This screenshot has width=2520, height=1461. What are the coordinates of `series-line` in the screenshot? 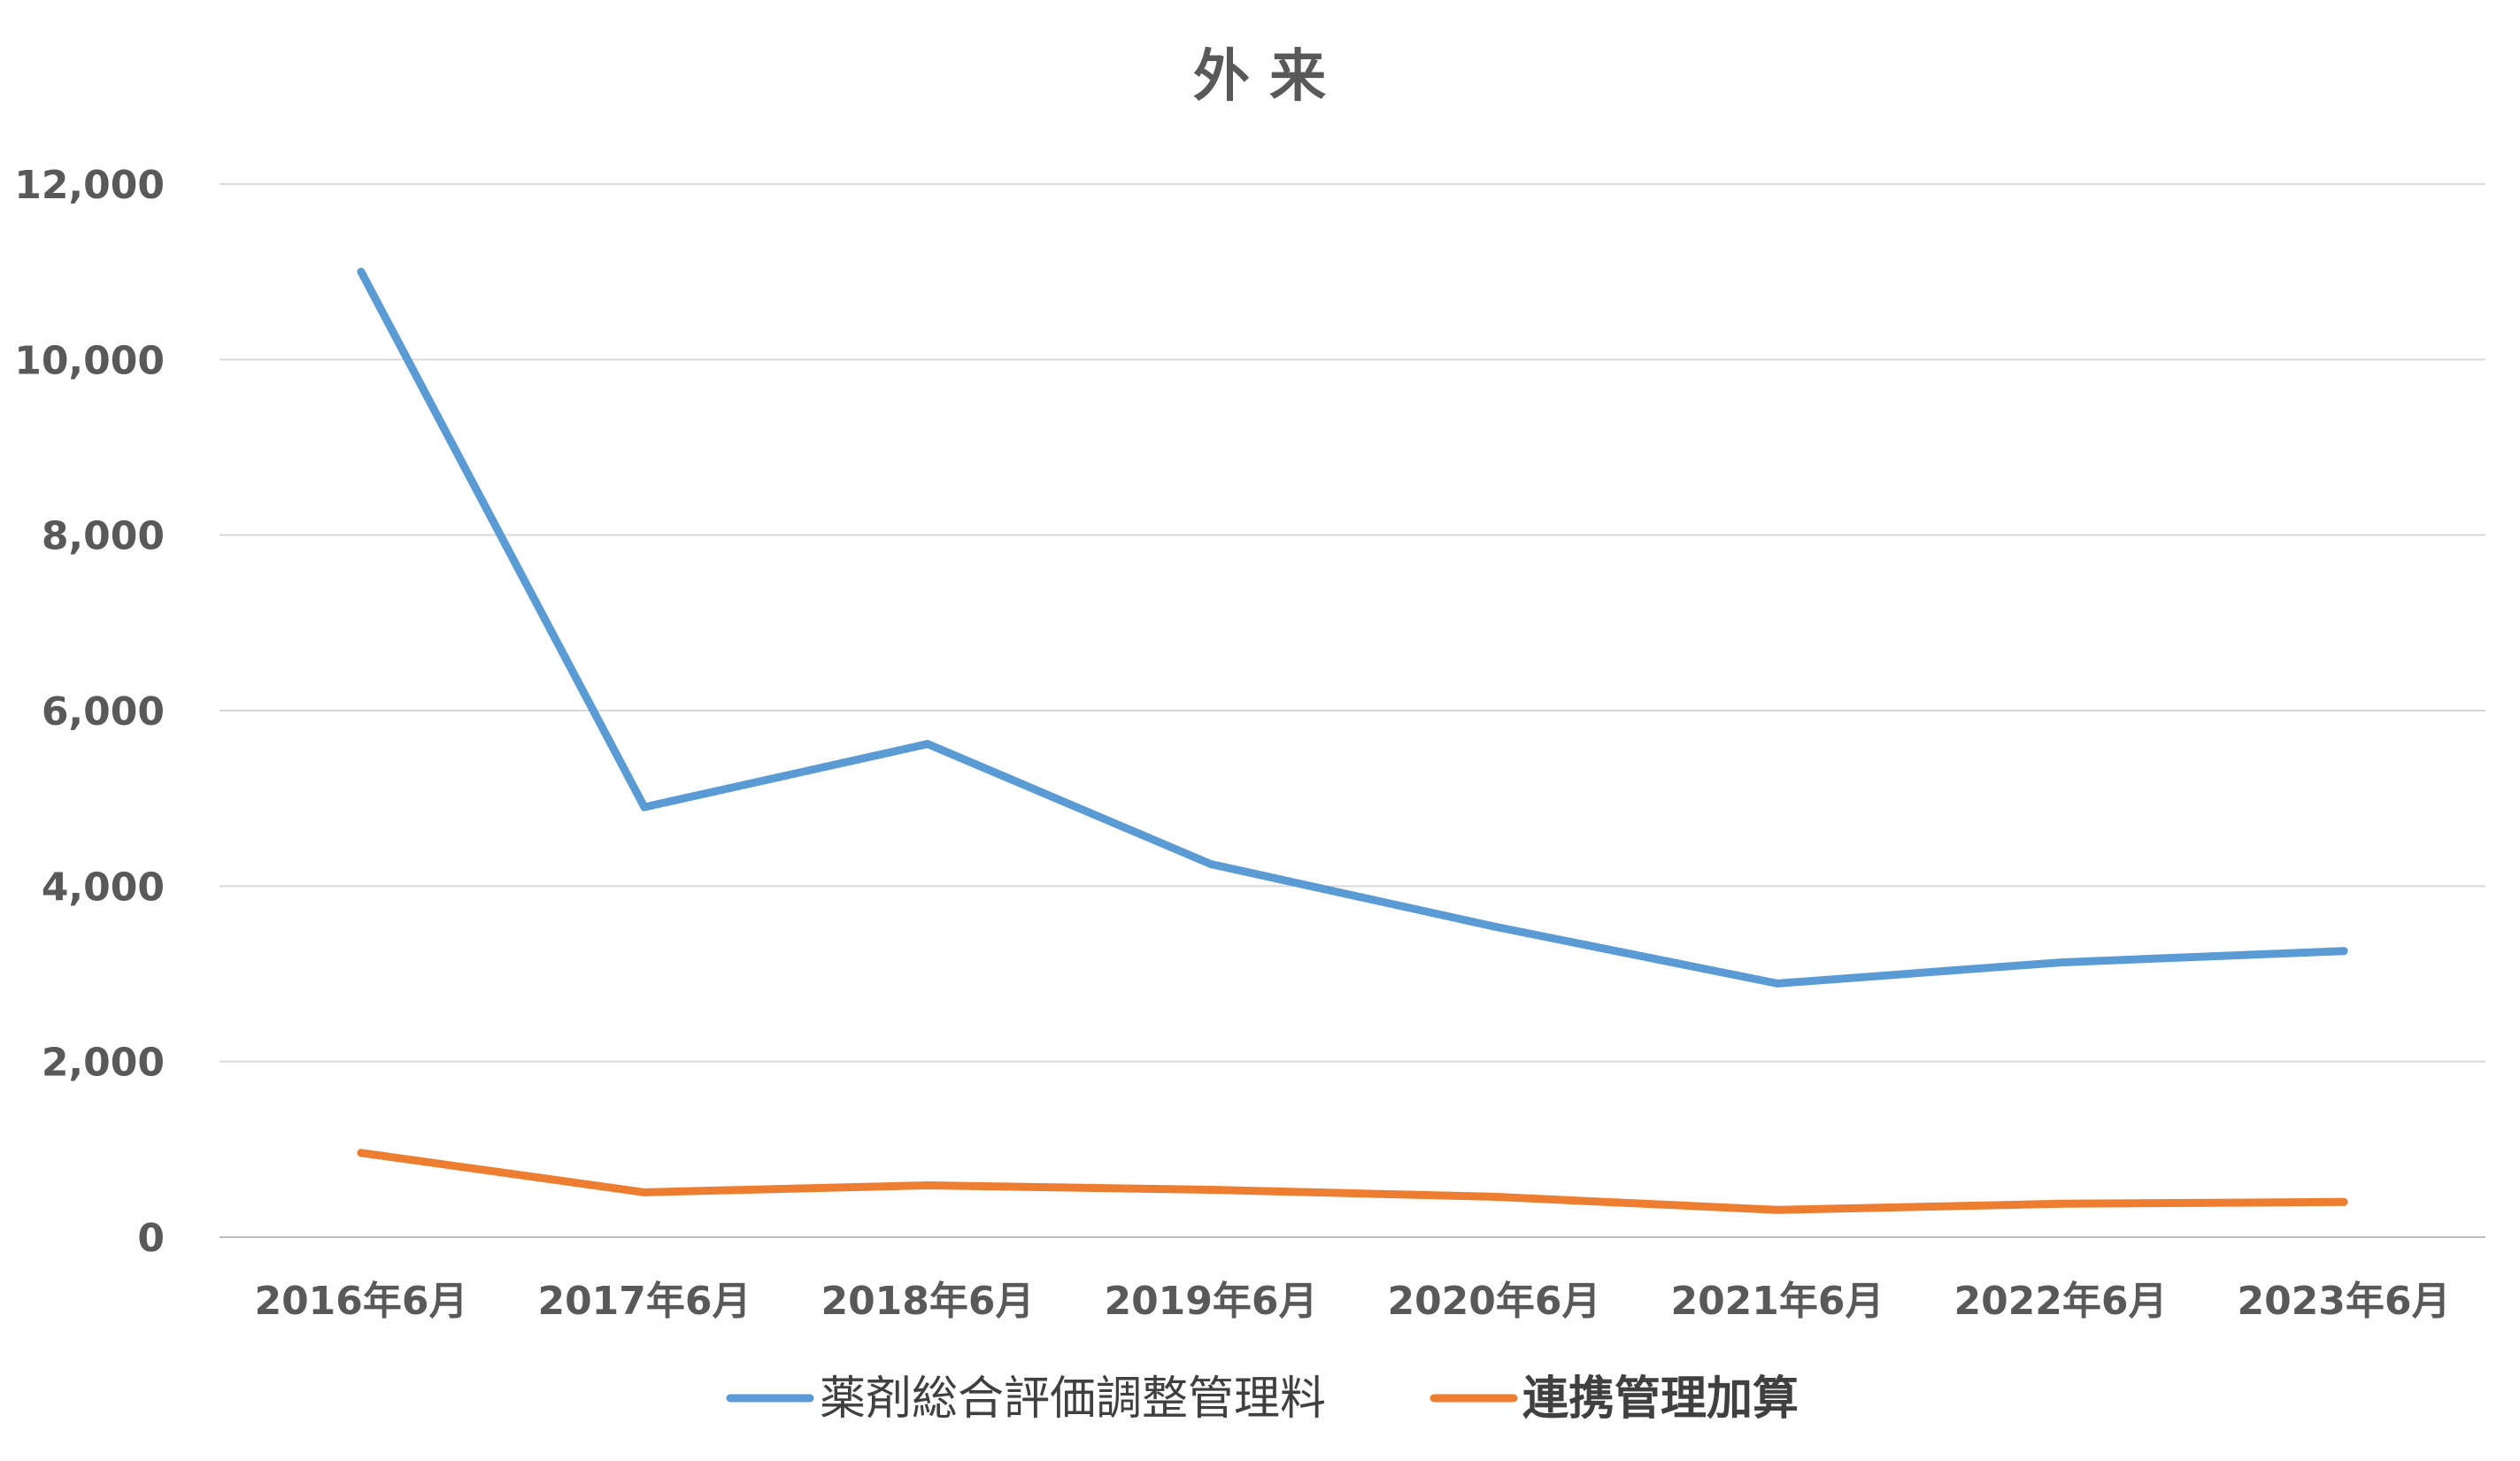 It's located at (1352, 1181).